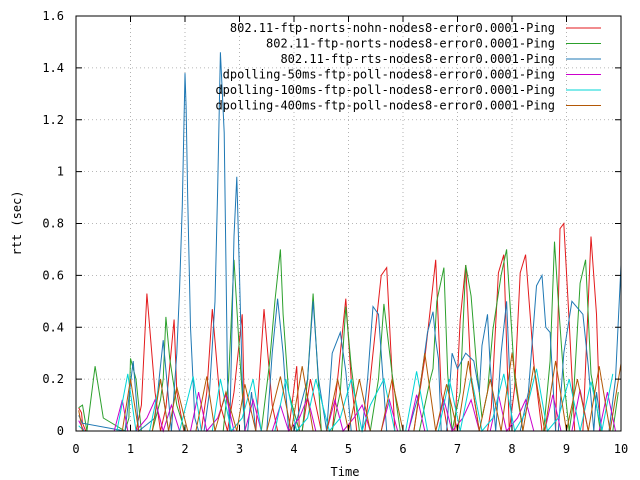 The height and width of the screenshot is (480, 640). What do you see at coordinates (53, 327) in the screenshot?
I see `y-tick-label: 0.4` at bounding box center [53, 327].